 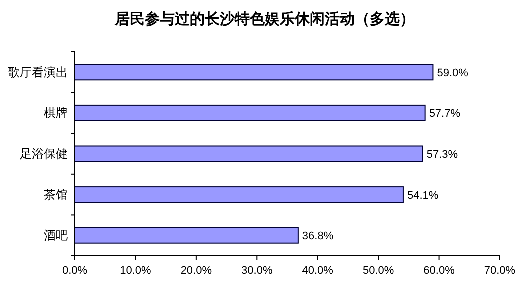 What do you see at coordinates (442, 155) in the screenshot?
I see `data-label: 57.3%` at bounding box center [442, 155].